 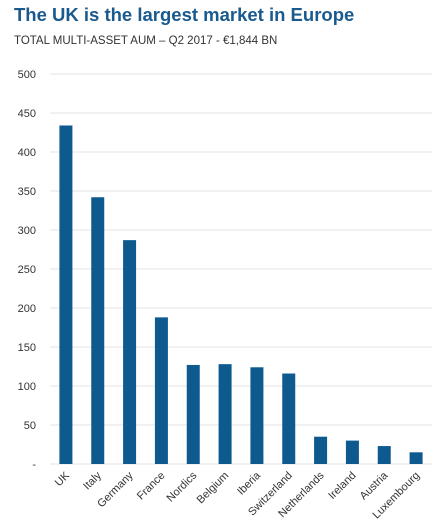 What do you see at coordinates (27, 387) in the screenshot?
I see `y-tick-label: 100` at bounding box center [27, 387].